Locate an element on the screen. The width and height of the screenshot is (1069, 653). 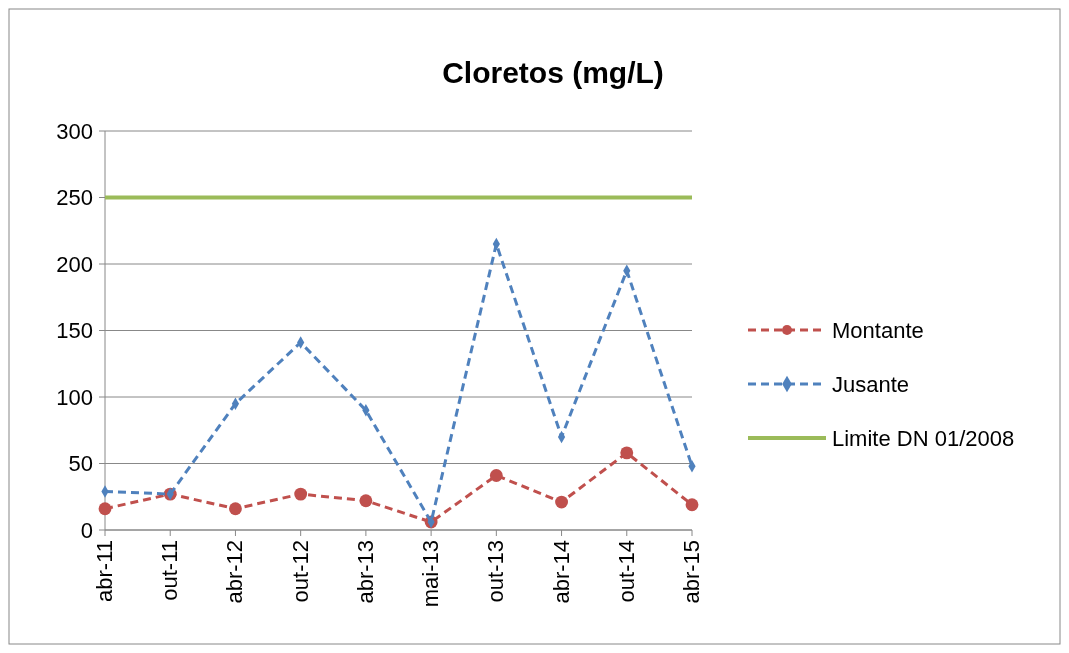
y-tick-label: 300 is located at coordinates (74, 131).